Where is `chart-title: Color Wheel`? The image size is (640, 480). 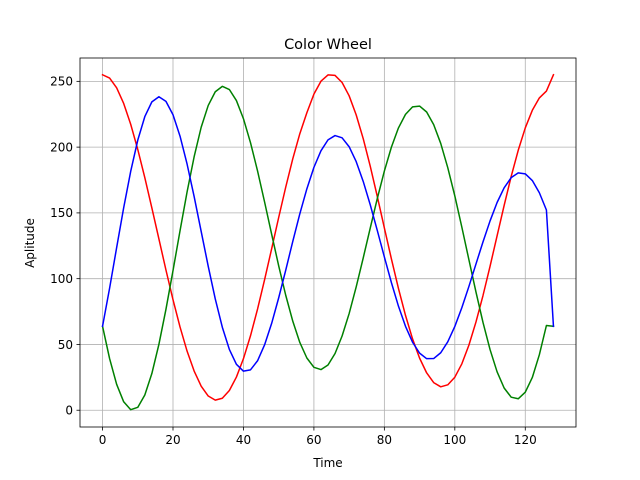 chart-title: Color Wheel is located at coordinates (328, 45).